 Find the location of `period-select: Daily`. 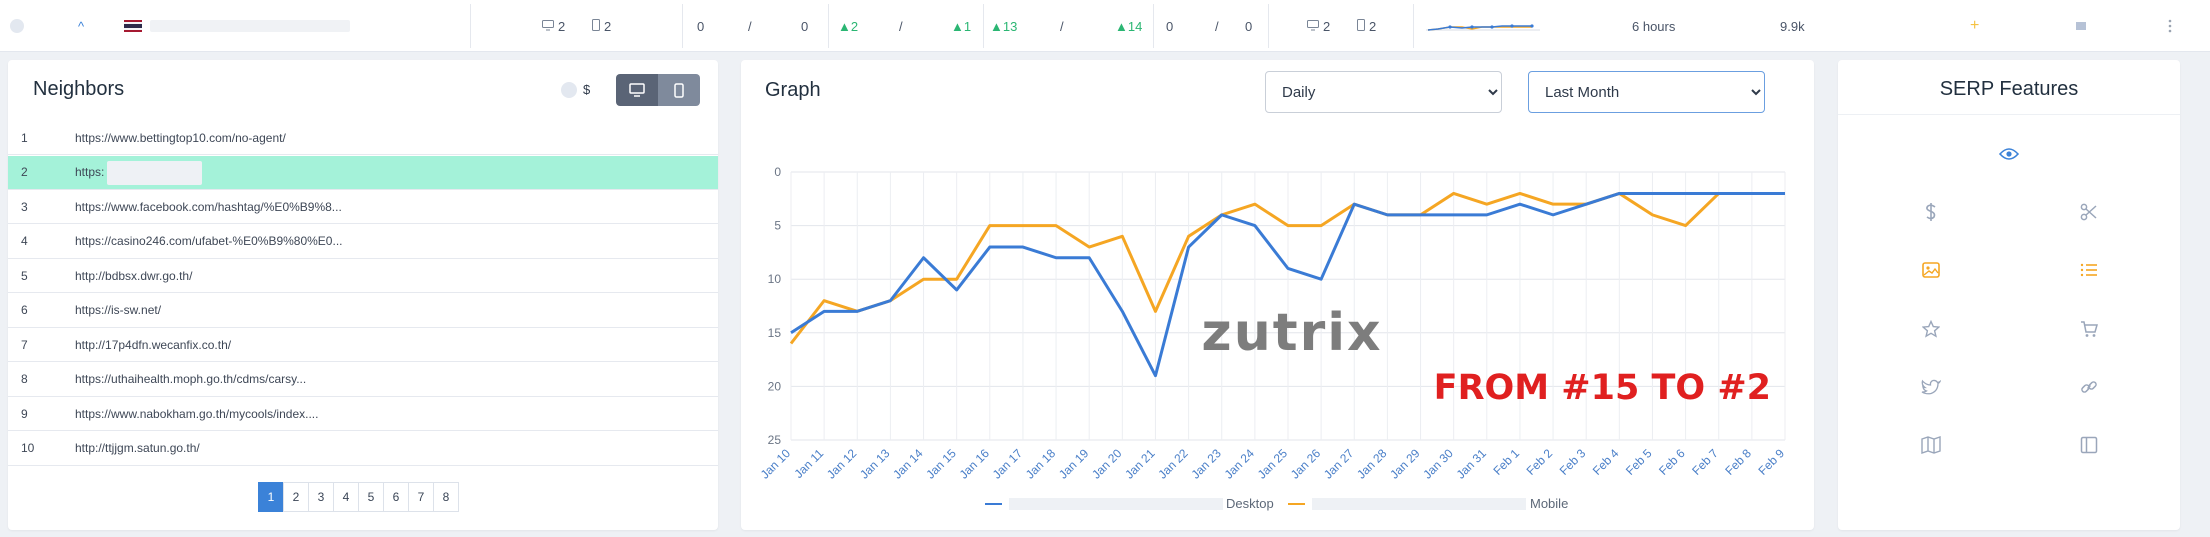

period-select: Daily is located at coordinates (1383, 92).